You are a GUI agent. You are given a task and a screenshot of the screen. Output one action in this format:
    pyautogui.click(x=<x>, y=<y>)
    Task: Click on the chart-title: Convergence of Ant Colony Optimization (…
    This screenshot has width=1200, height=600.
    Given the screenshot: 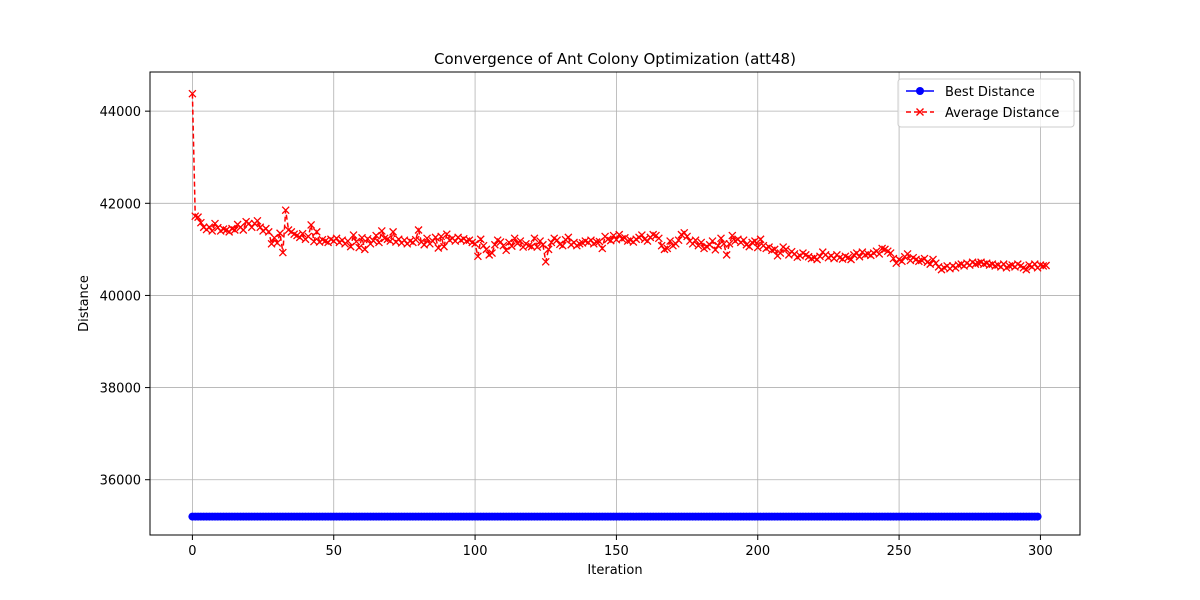 What is the action you would take?
    pyautogui.click(x=615, y=59)
    